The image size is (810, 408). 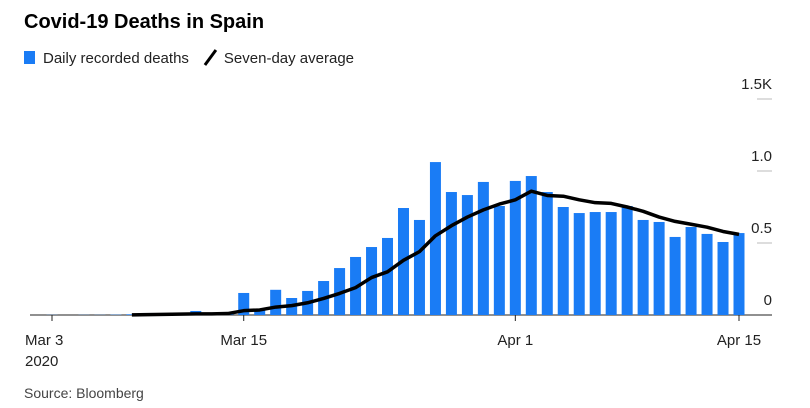 I want to click on x-tick-label: Apr 15, so click(x=739, y=340).